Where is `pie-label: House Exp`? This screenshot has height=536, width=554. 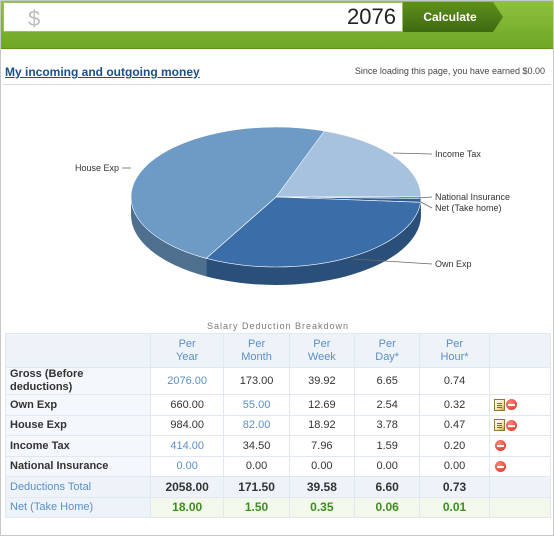 pie-label: House Exp is located at coordinates (97, 168).